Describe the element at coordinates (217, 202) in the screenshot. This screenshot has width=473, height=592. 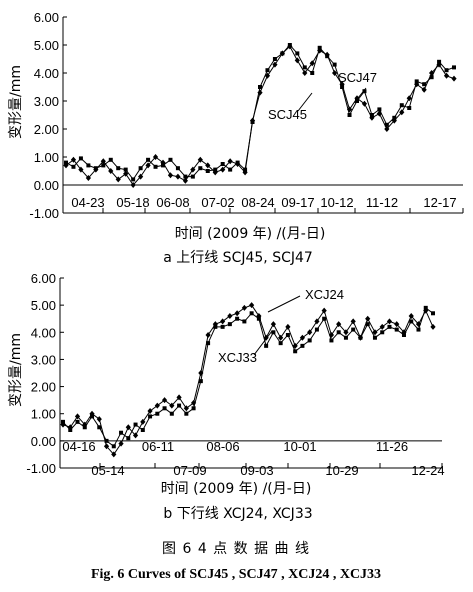
I see `chart-a-x-tick-label: 07-02` at that location.